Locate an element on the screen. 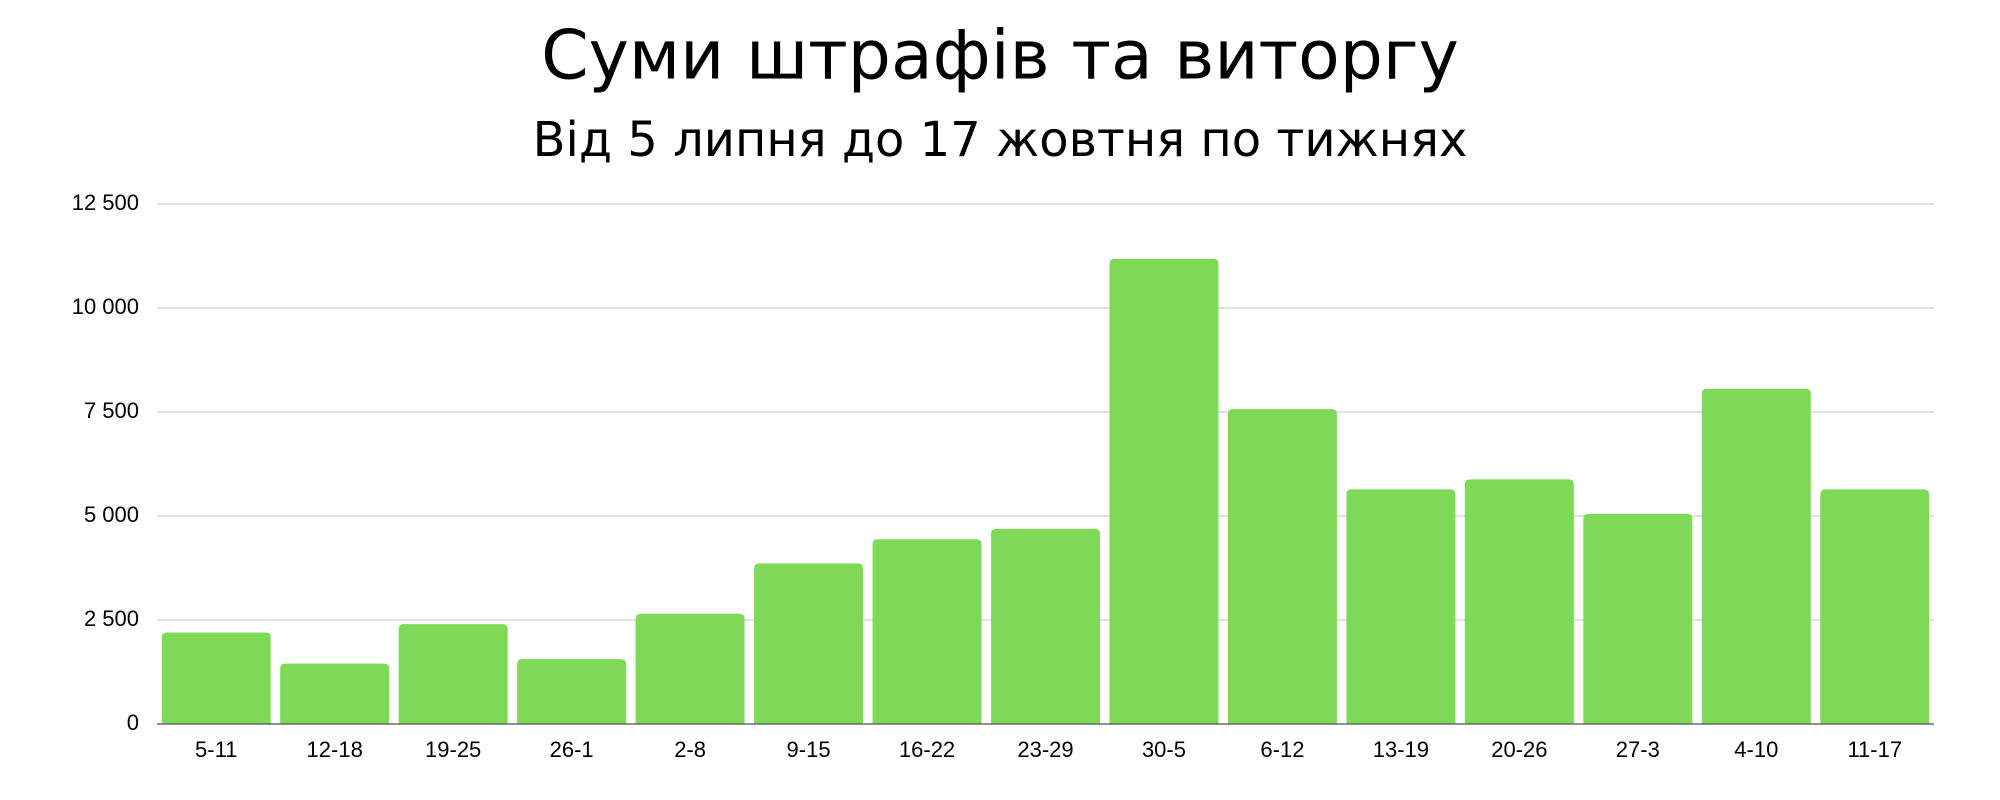  x-tick-label: 26-1 is located at coordinates (572, 749).